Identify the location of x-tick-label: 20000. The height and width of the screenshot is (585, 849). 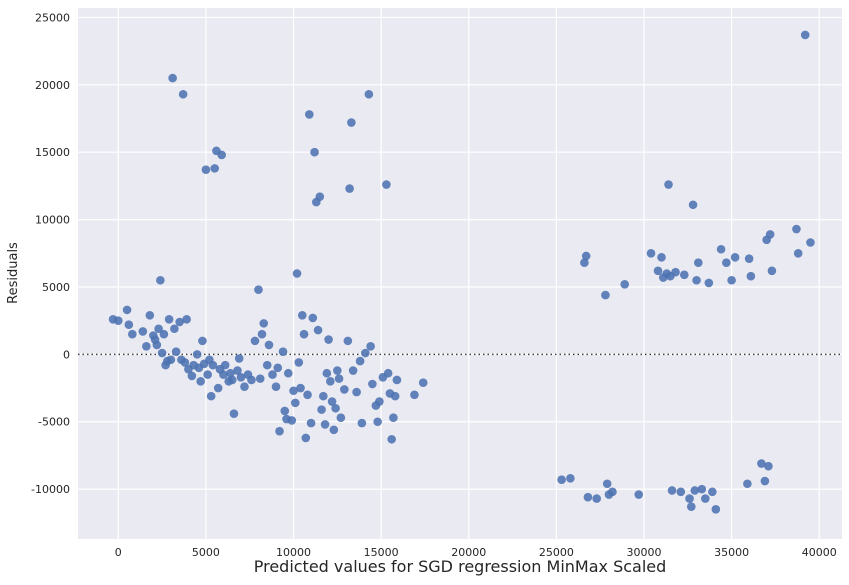
(468, 552).